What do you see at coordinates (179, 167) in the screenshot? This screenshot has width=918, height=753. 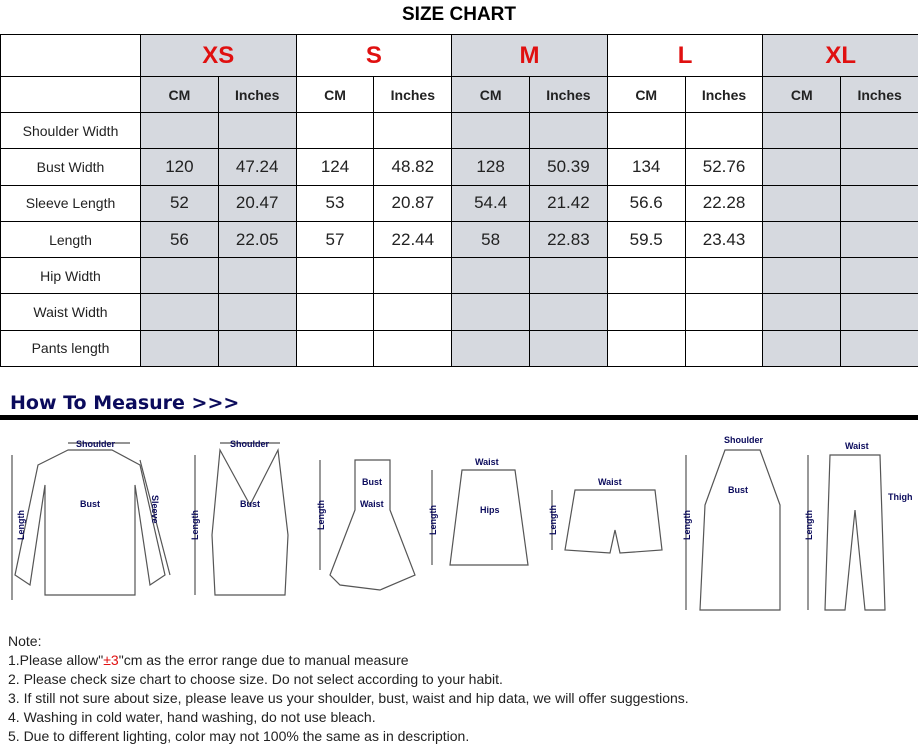 I see `value-cell: 120` at bounding box center [179, 167].